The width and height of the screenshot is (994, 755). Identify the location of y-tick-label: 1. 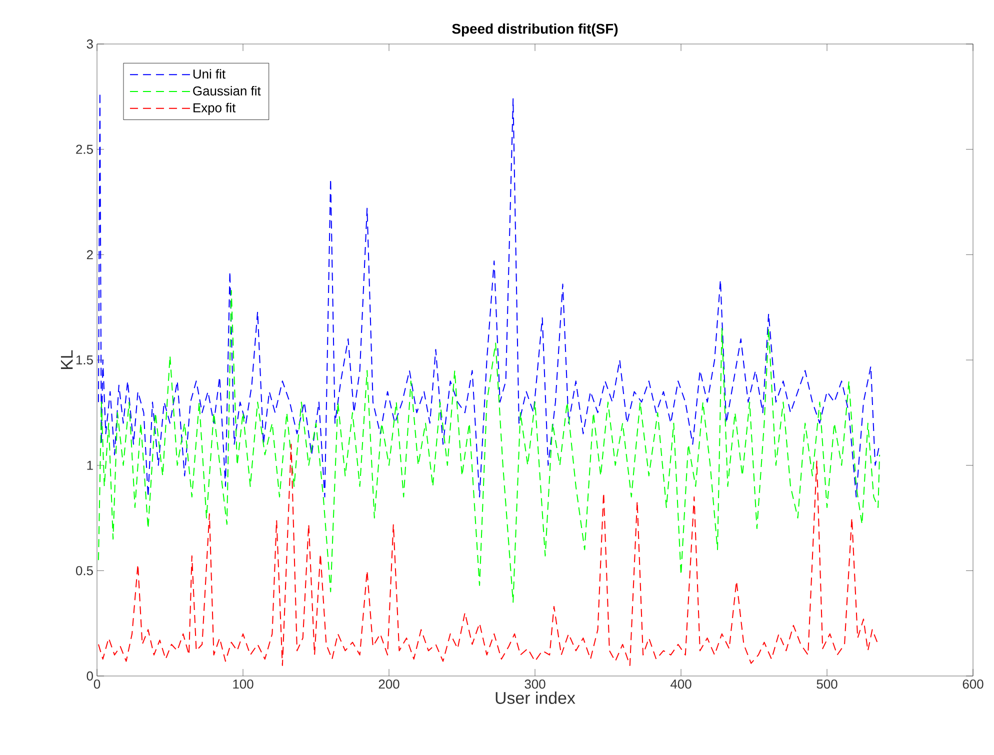
(90, 465).